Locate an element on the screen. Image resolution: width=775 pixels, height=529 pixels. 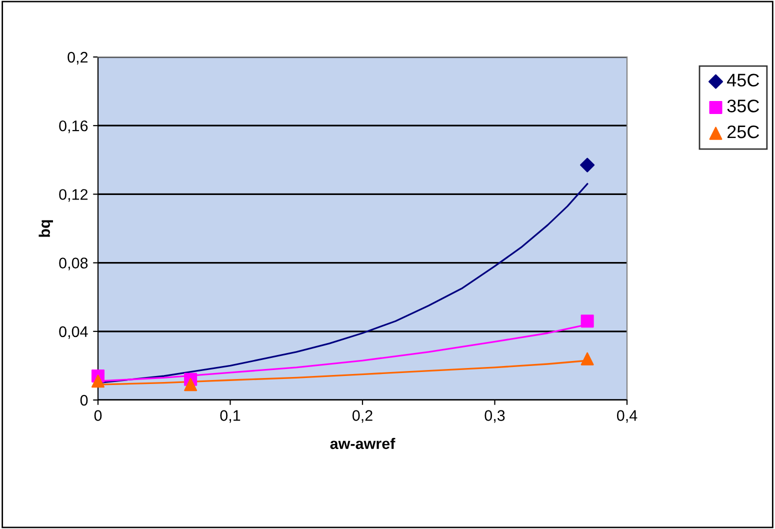
legend-label: 45C is located at coordinates (743, 80).